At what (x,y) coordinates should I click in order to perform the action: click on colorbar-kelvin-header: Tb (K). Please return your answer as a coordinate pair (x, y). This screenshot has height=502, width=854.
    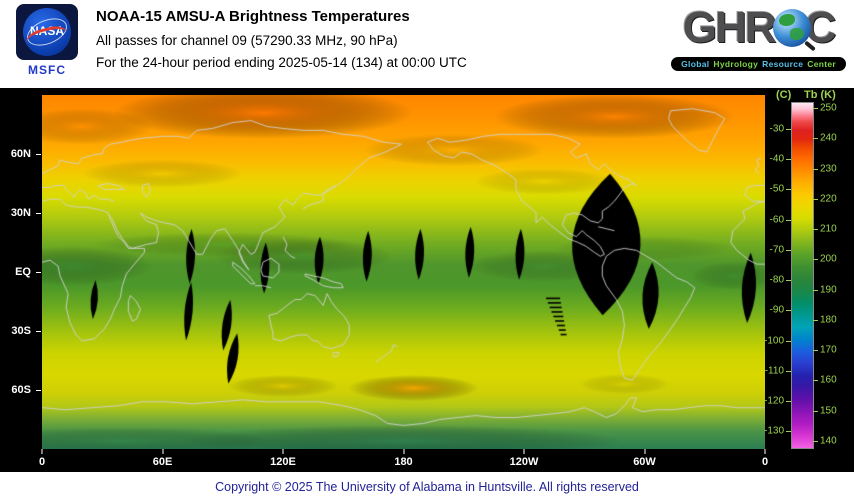
    Looking at the image, I should click on (820, 95).